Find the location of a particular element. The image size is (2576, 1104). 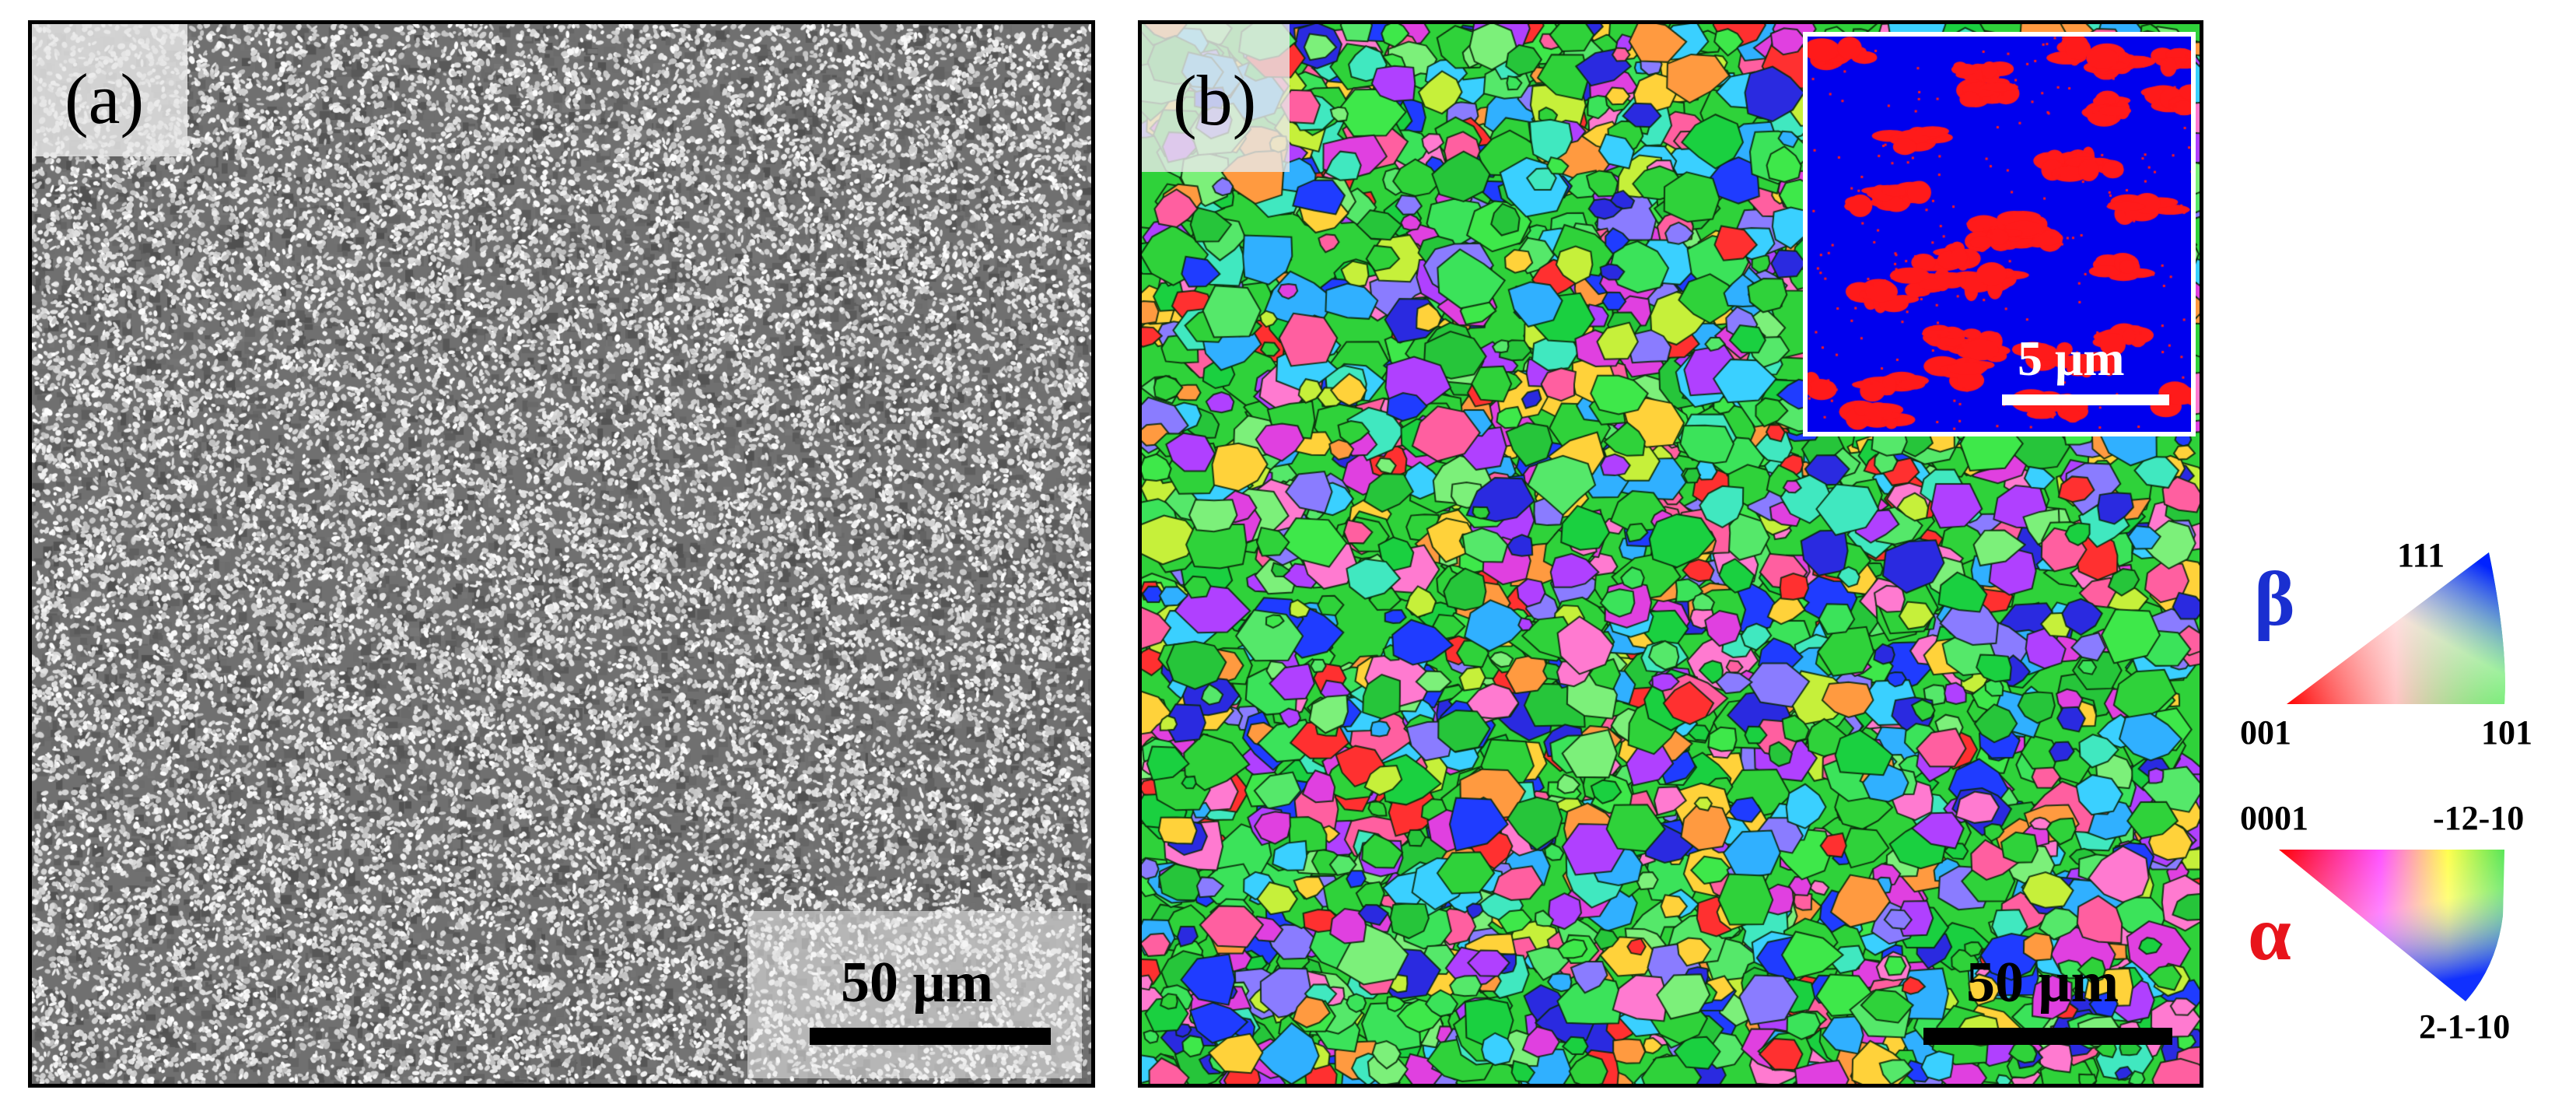

phase-map-inset: 5 μm is located at coordinates (2000, 234).